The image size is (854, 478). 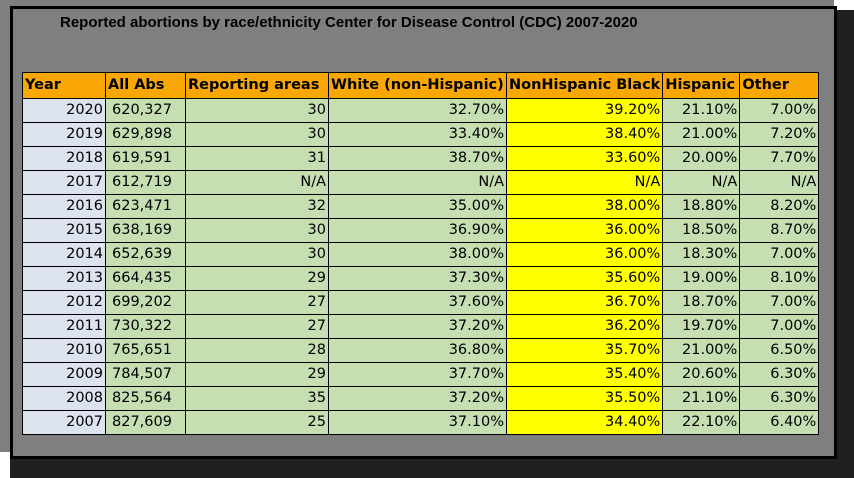 I want to click on cell-hispanic: 19.70%, so click(x=701, y=326).